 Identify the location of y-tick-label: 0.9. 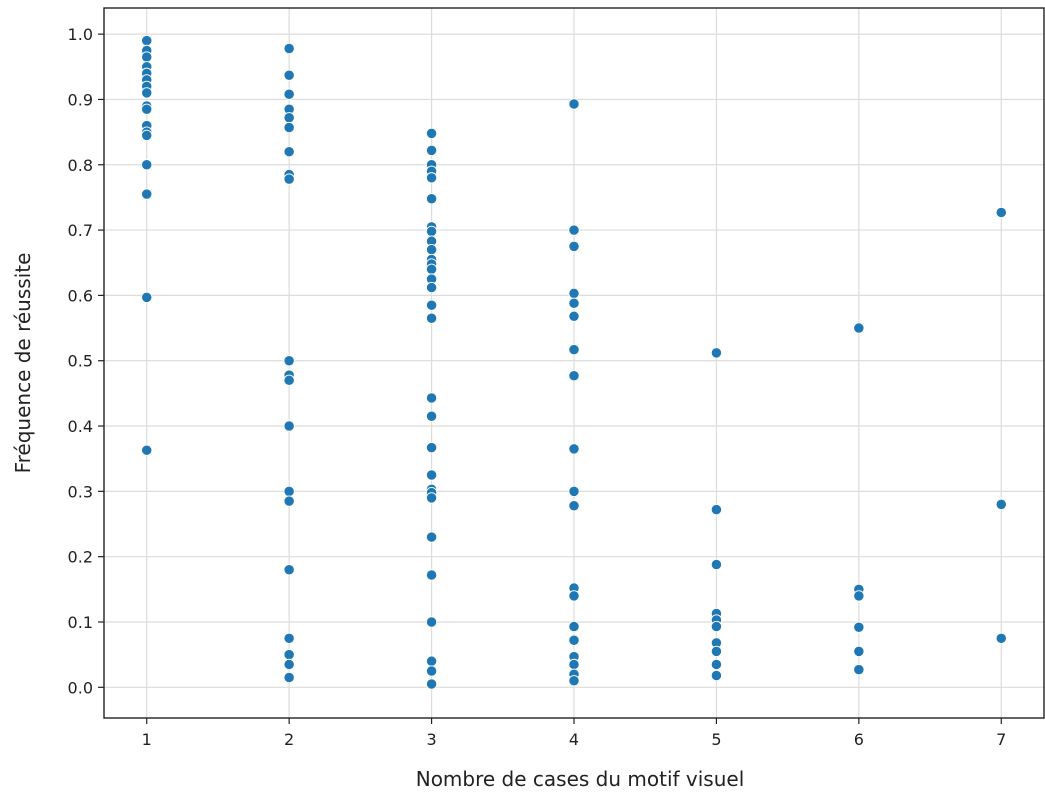
(80, 99).